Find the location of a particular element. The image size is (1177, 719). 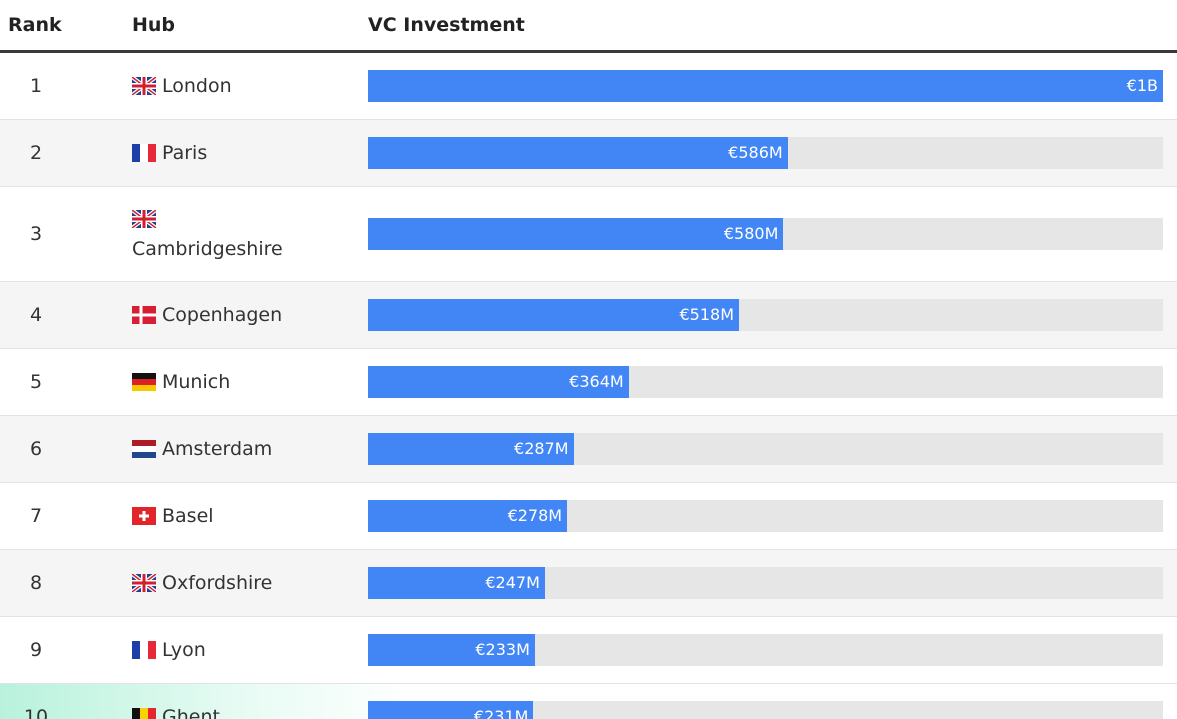

bar: €1B is located at coordinates (765, 86).